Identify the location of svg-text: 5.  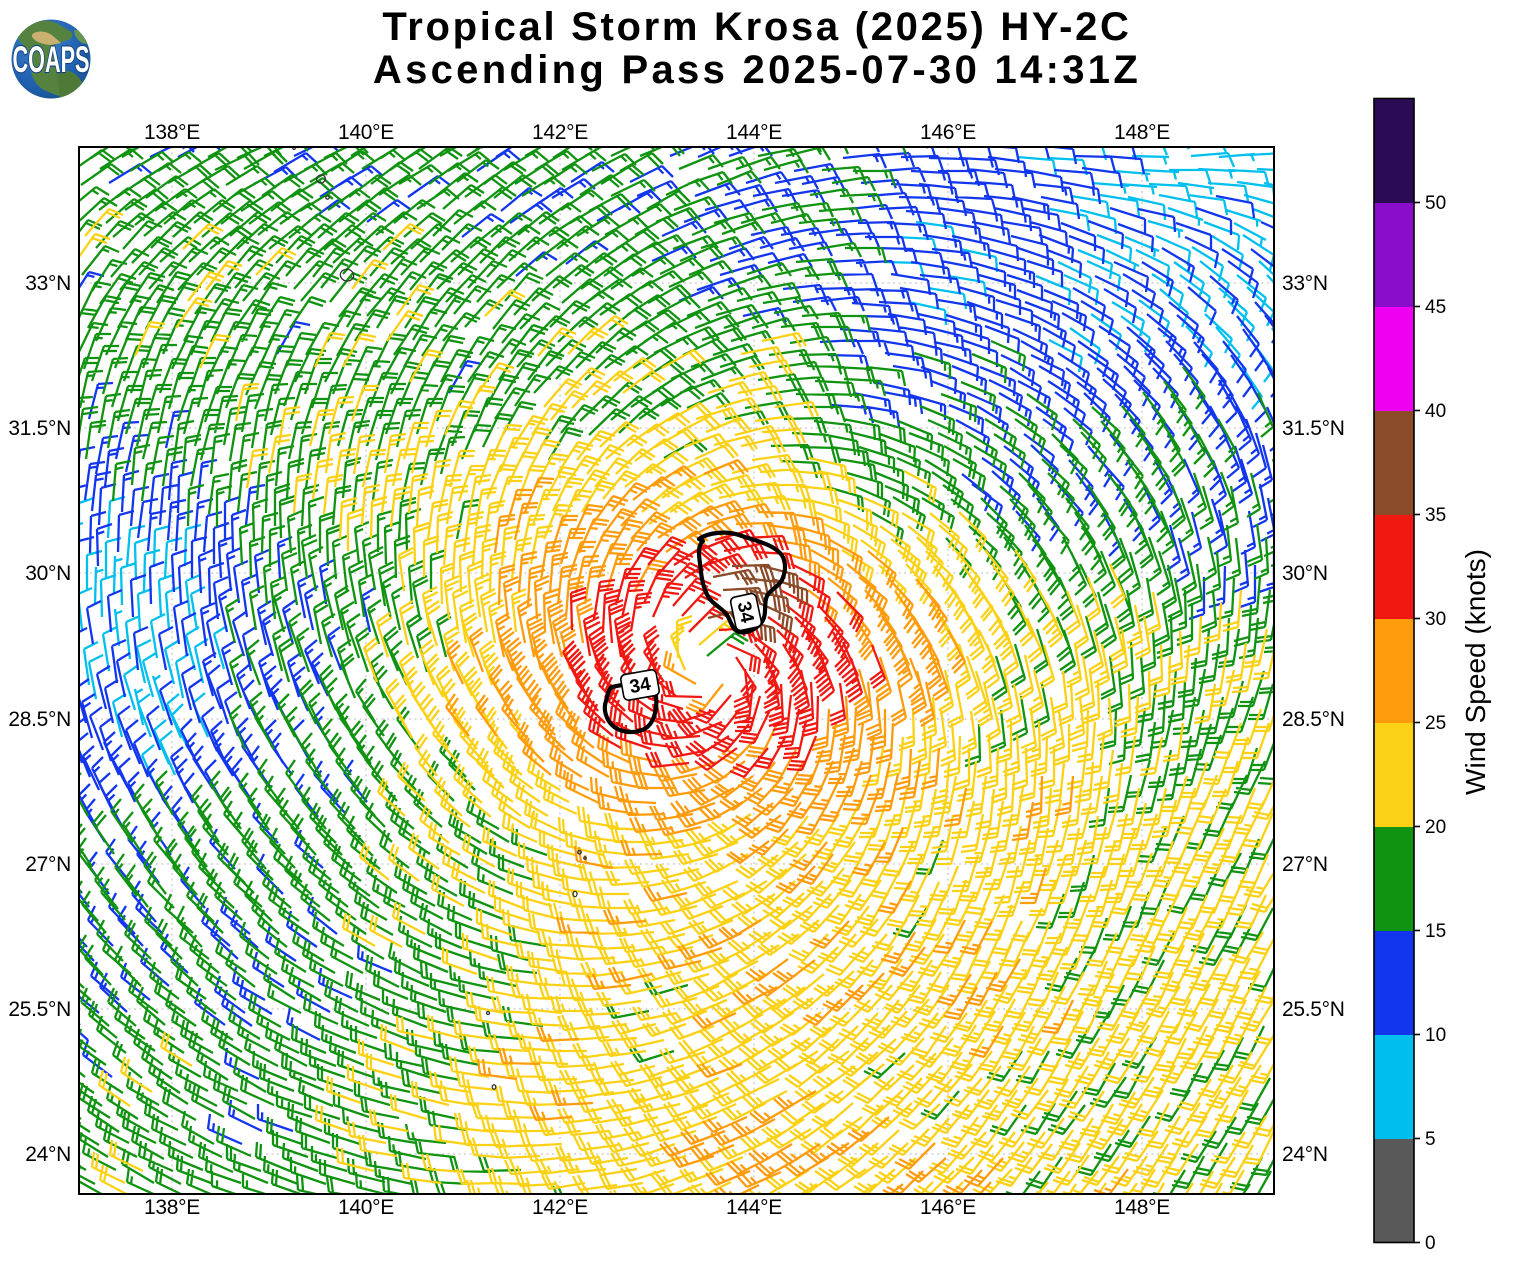
(1430, 1139).